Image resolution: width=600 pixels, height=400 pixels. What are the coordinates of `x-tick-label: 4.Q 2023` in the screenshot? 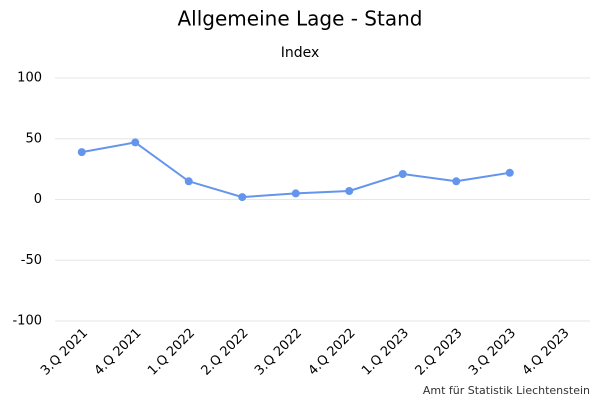 It's located at (546, 352).